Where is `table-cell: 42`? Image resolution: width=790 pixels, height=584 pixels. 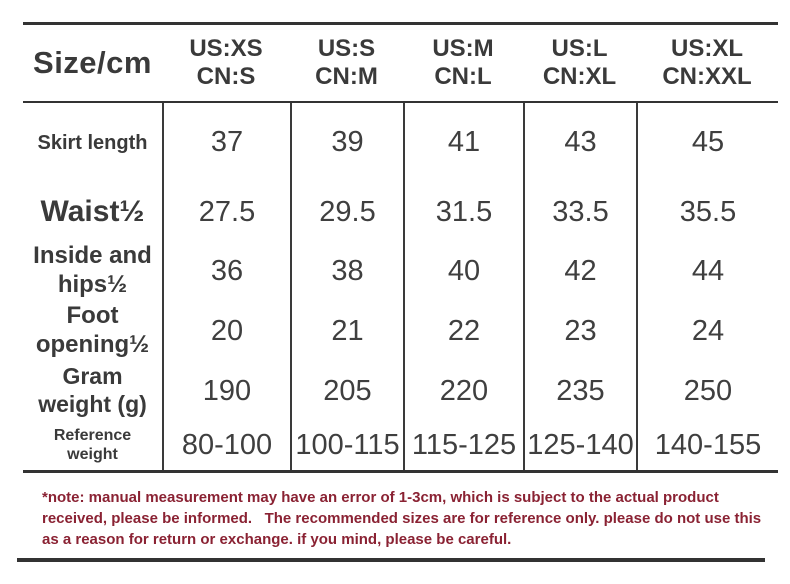 table-cell: 42 is located at coordinates (579, 271).